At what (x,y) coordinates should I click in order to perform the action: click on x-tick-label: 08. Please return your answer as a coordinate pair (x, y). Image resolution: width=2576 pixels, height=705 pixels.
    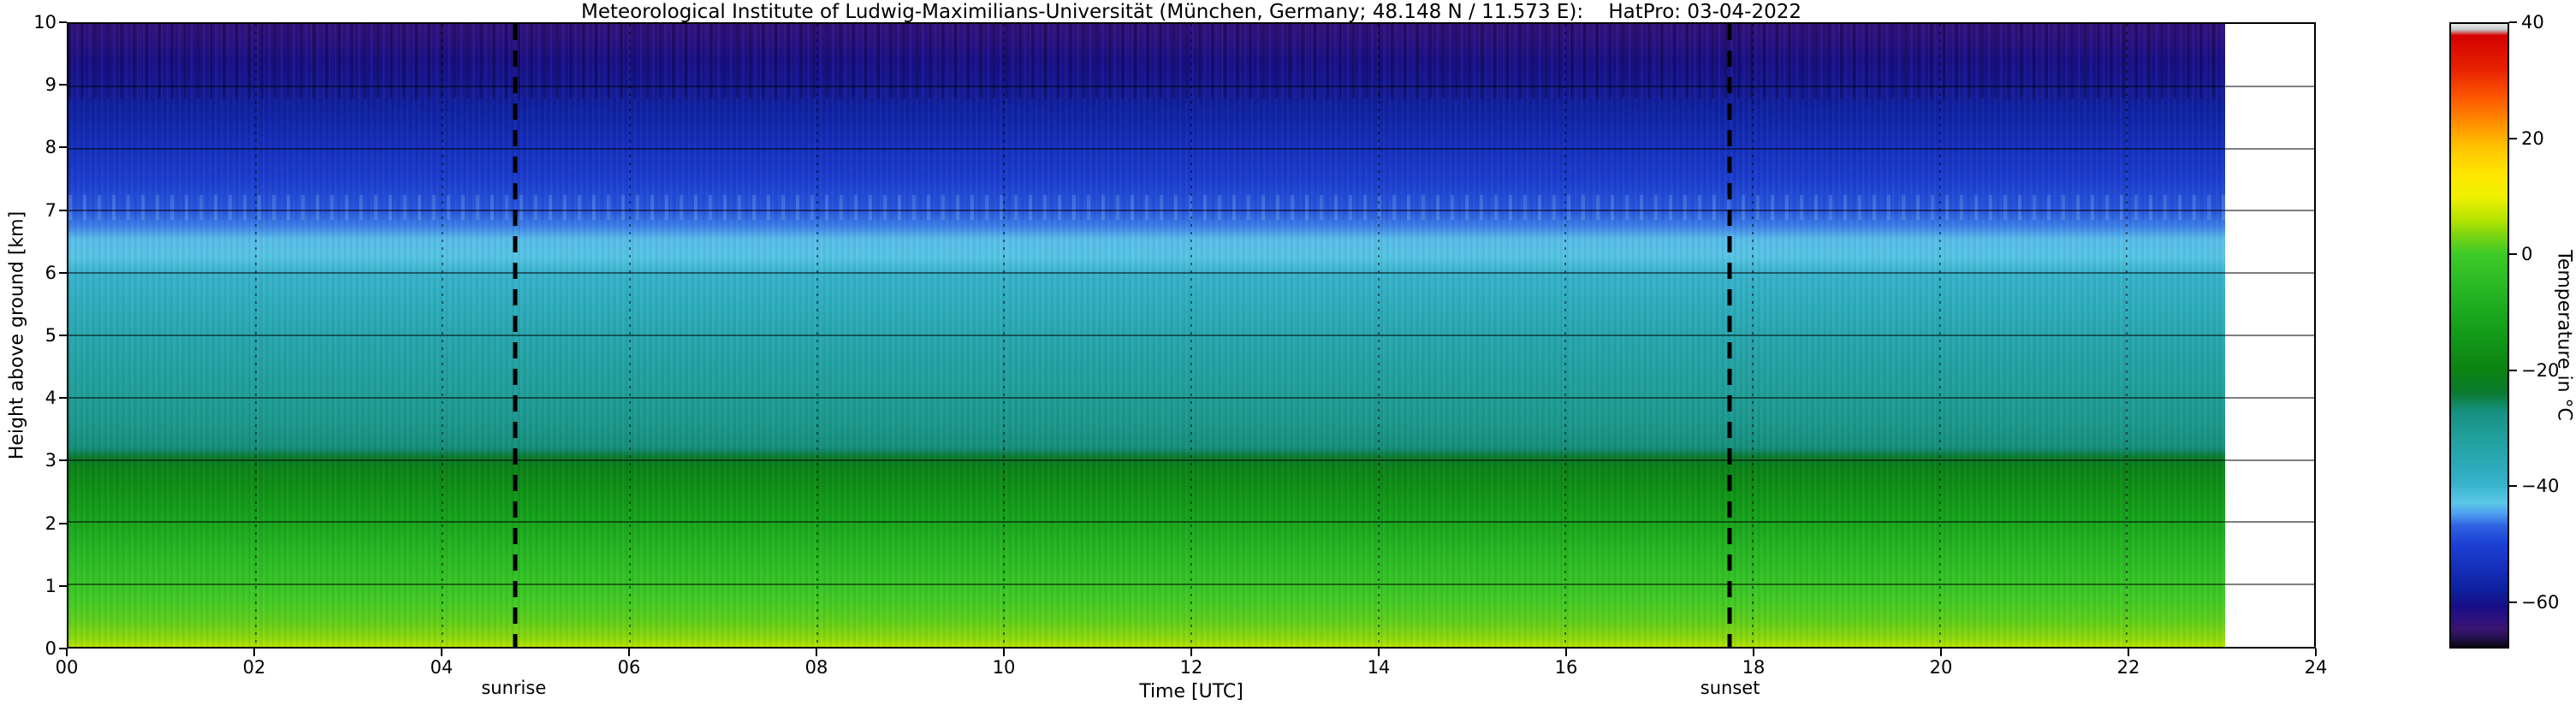
    Looking at the image, I should click on (816, 667).